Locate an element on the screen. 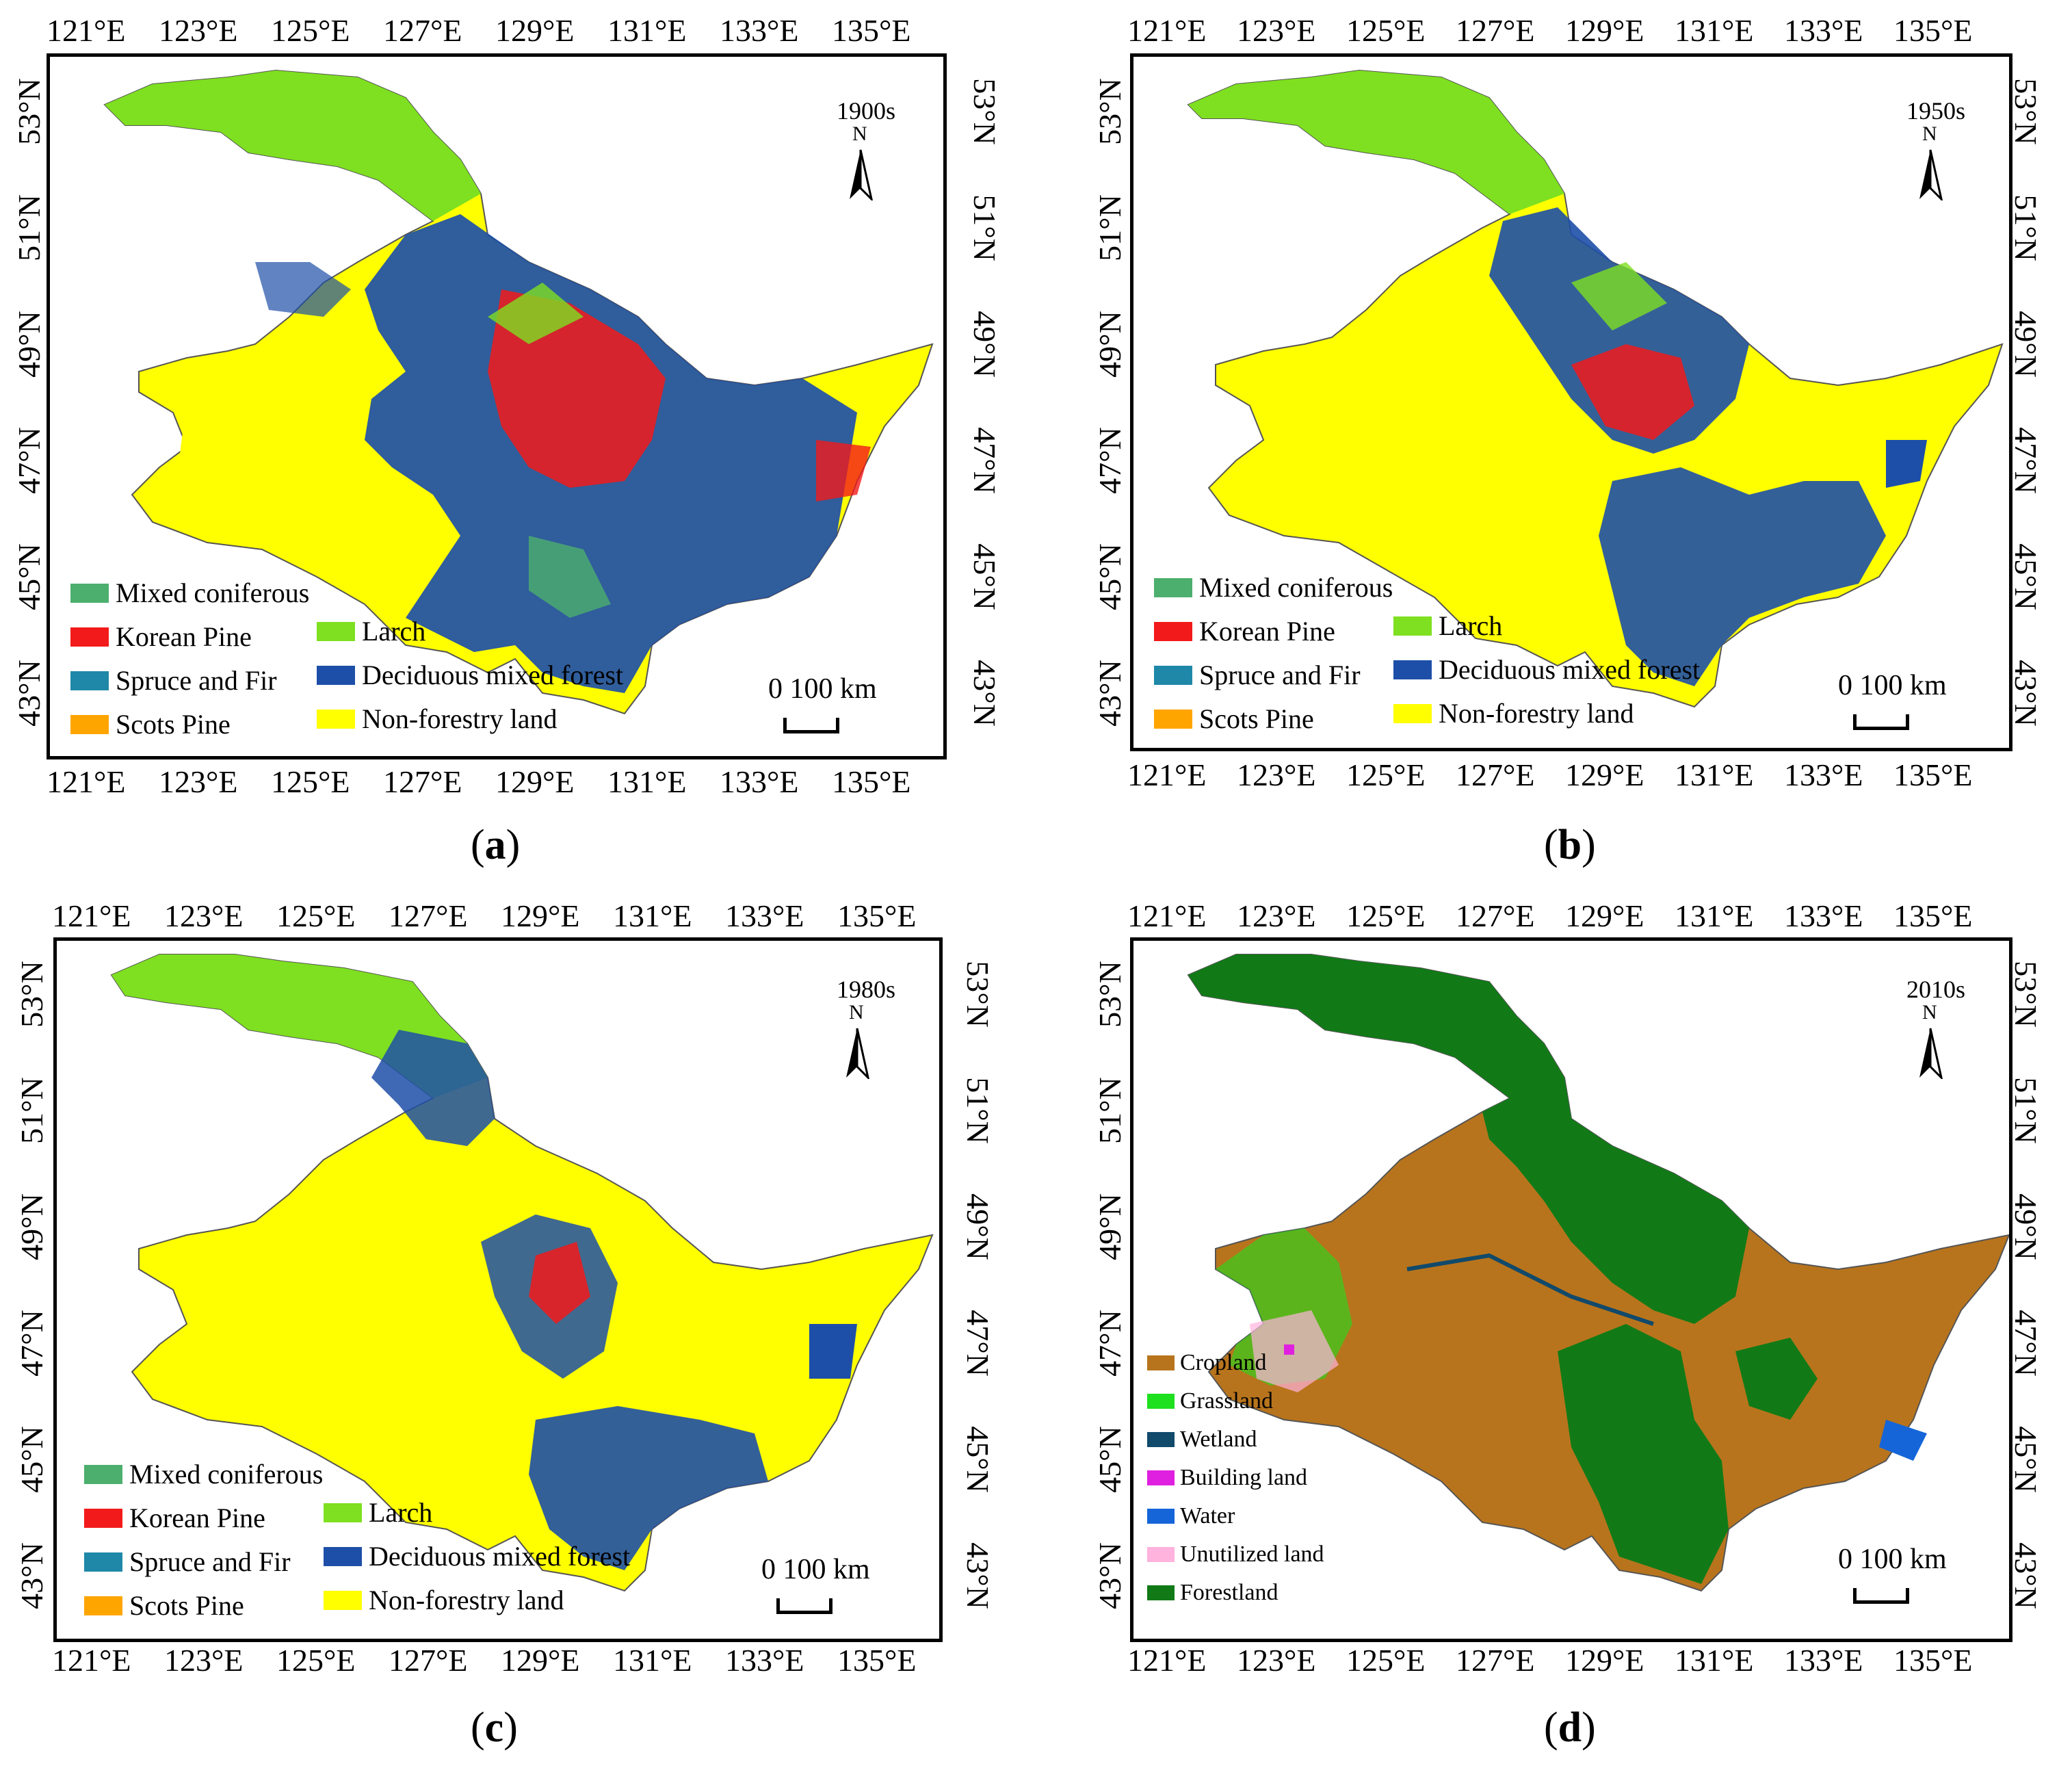 This screenshot has width=2072, height=1768. right-lat-tick: 51°N is located at coordinates (2025, 227).